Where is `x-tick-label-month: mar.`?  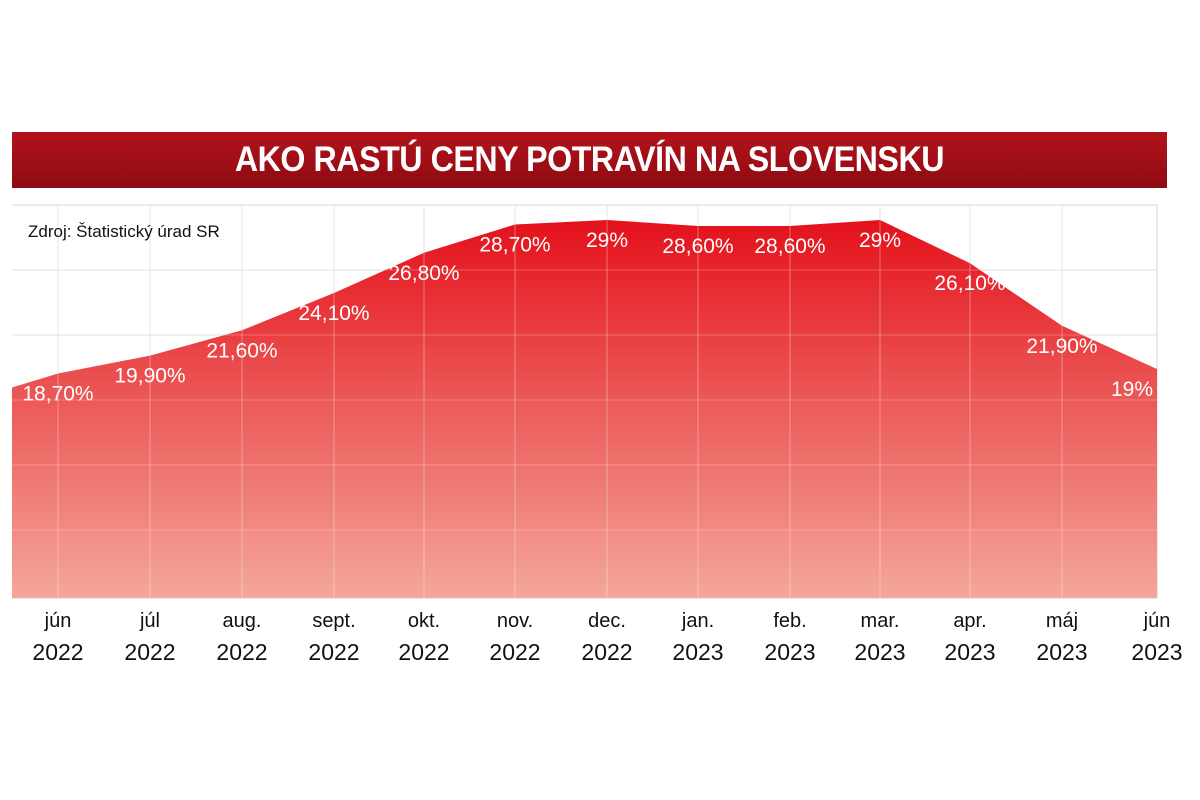
x-tick-label-month: mar. is located at coordinates (880, 621).